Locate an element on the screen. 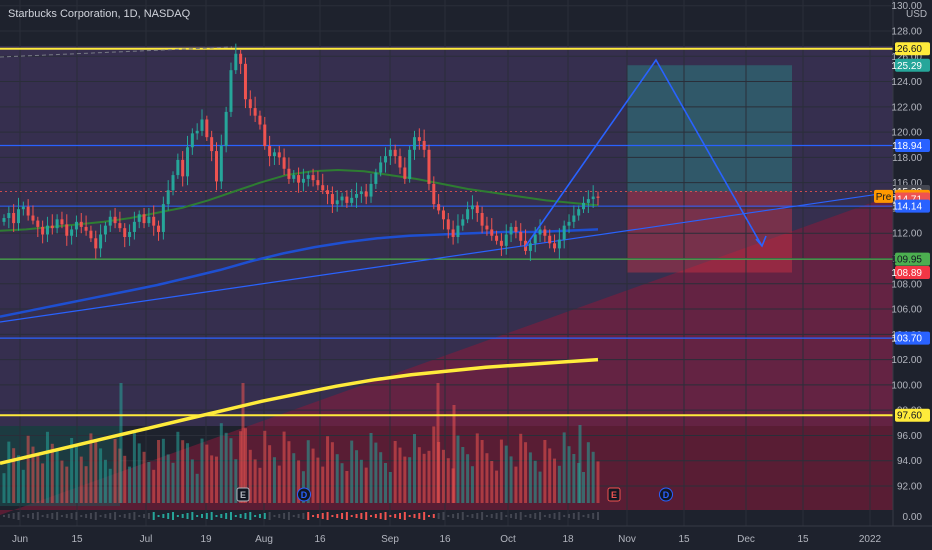 The width and height of the screenshot is (932, 550). price-tick-label: 108.00 is located at coordinates (906, 284).